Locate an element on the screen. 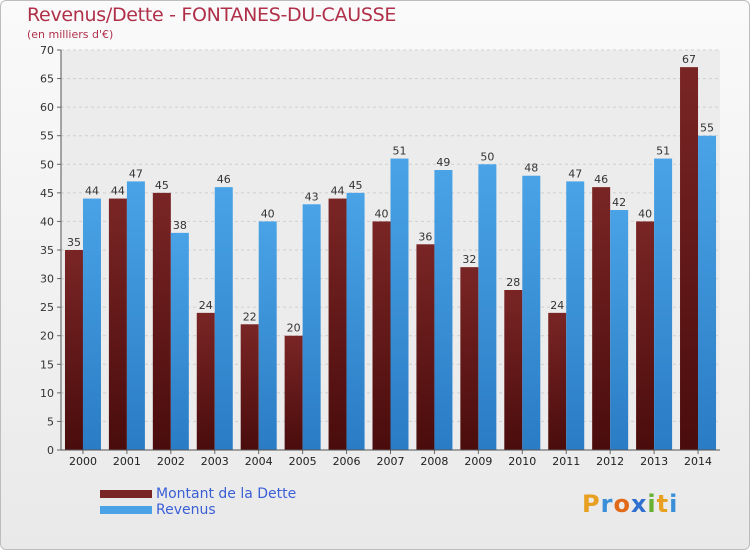 Image resolution: width=750 pixels, height=550 pixels. data-label-dette: 22 is located at coordinates (250, 316).